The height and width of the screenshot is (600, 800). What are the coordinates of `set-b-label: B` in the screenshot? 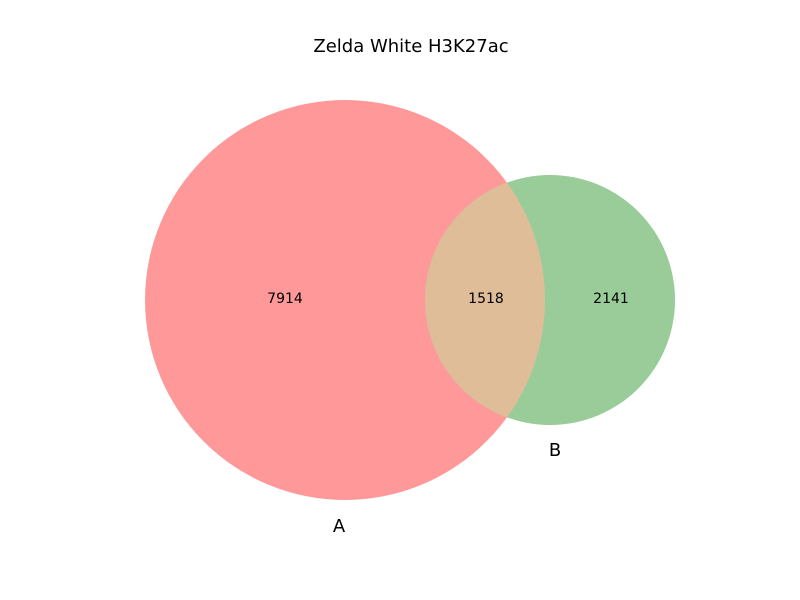 It's located at (555, 450).